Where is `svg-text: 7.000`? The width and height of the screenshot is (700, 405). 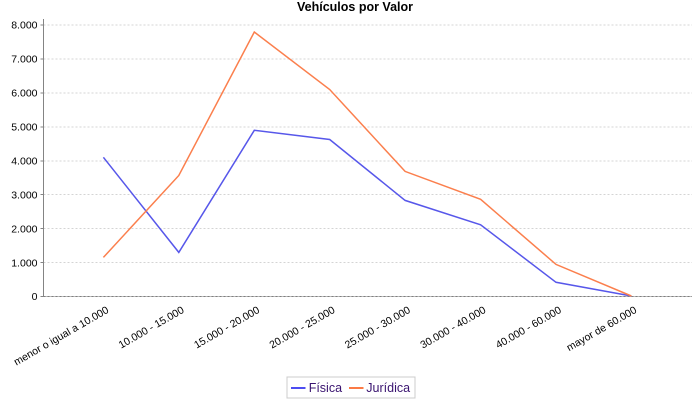 svg-text: 7.000 is located at coordinates (24, 60).